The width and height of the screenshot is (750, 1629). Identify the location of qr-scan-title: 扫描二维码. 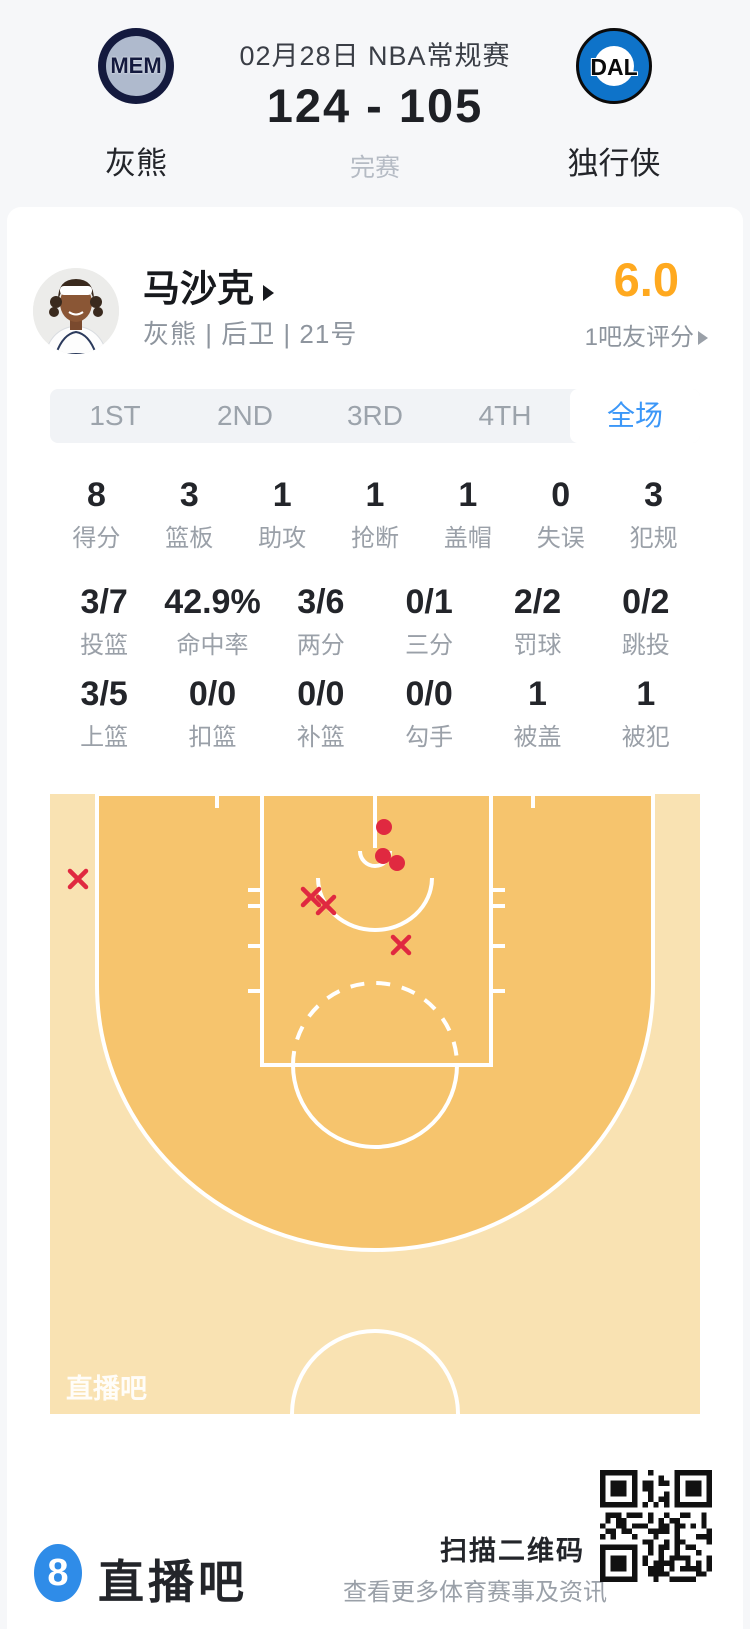
(512, 1551).